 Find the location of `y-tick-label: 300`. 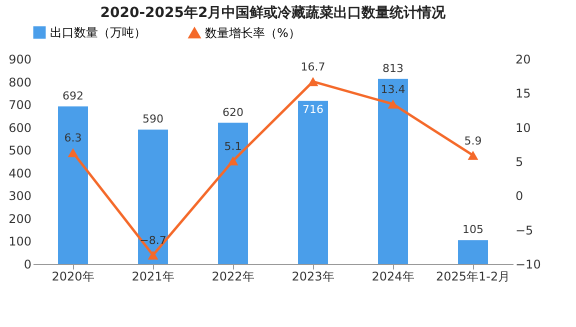

y-tick-label: 300 is located at coordinates (20, 196).